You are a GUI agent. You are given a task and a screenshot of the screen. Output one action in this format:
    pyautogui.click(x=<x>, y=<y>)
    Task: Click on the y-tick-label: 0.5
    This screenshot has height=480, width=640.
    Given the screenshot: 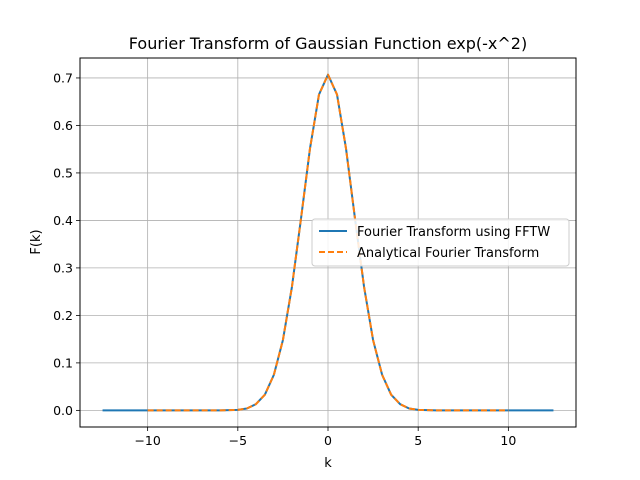 What is the action you would take?
    pyautogui.click(x=63, y=172)
    